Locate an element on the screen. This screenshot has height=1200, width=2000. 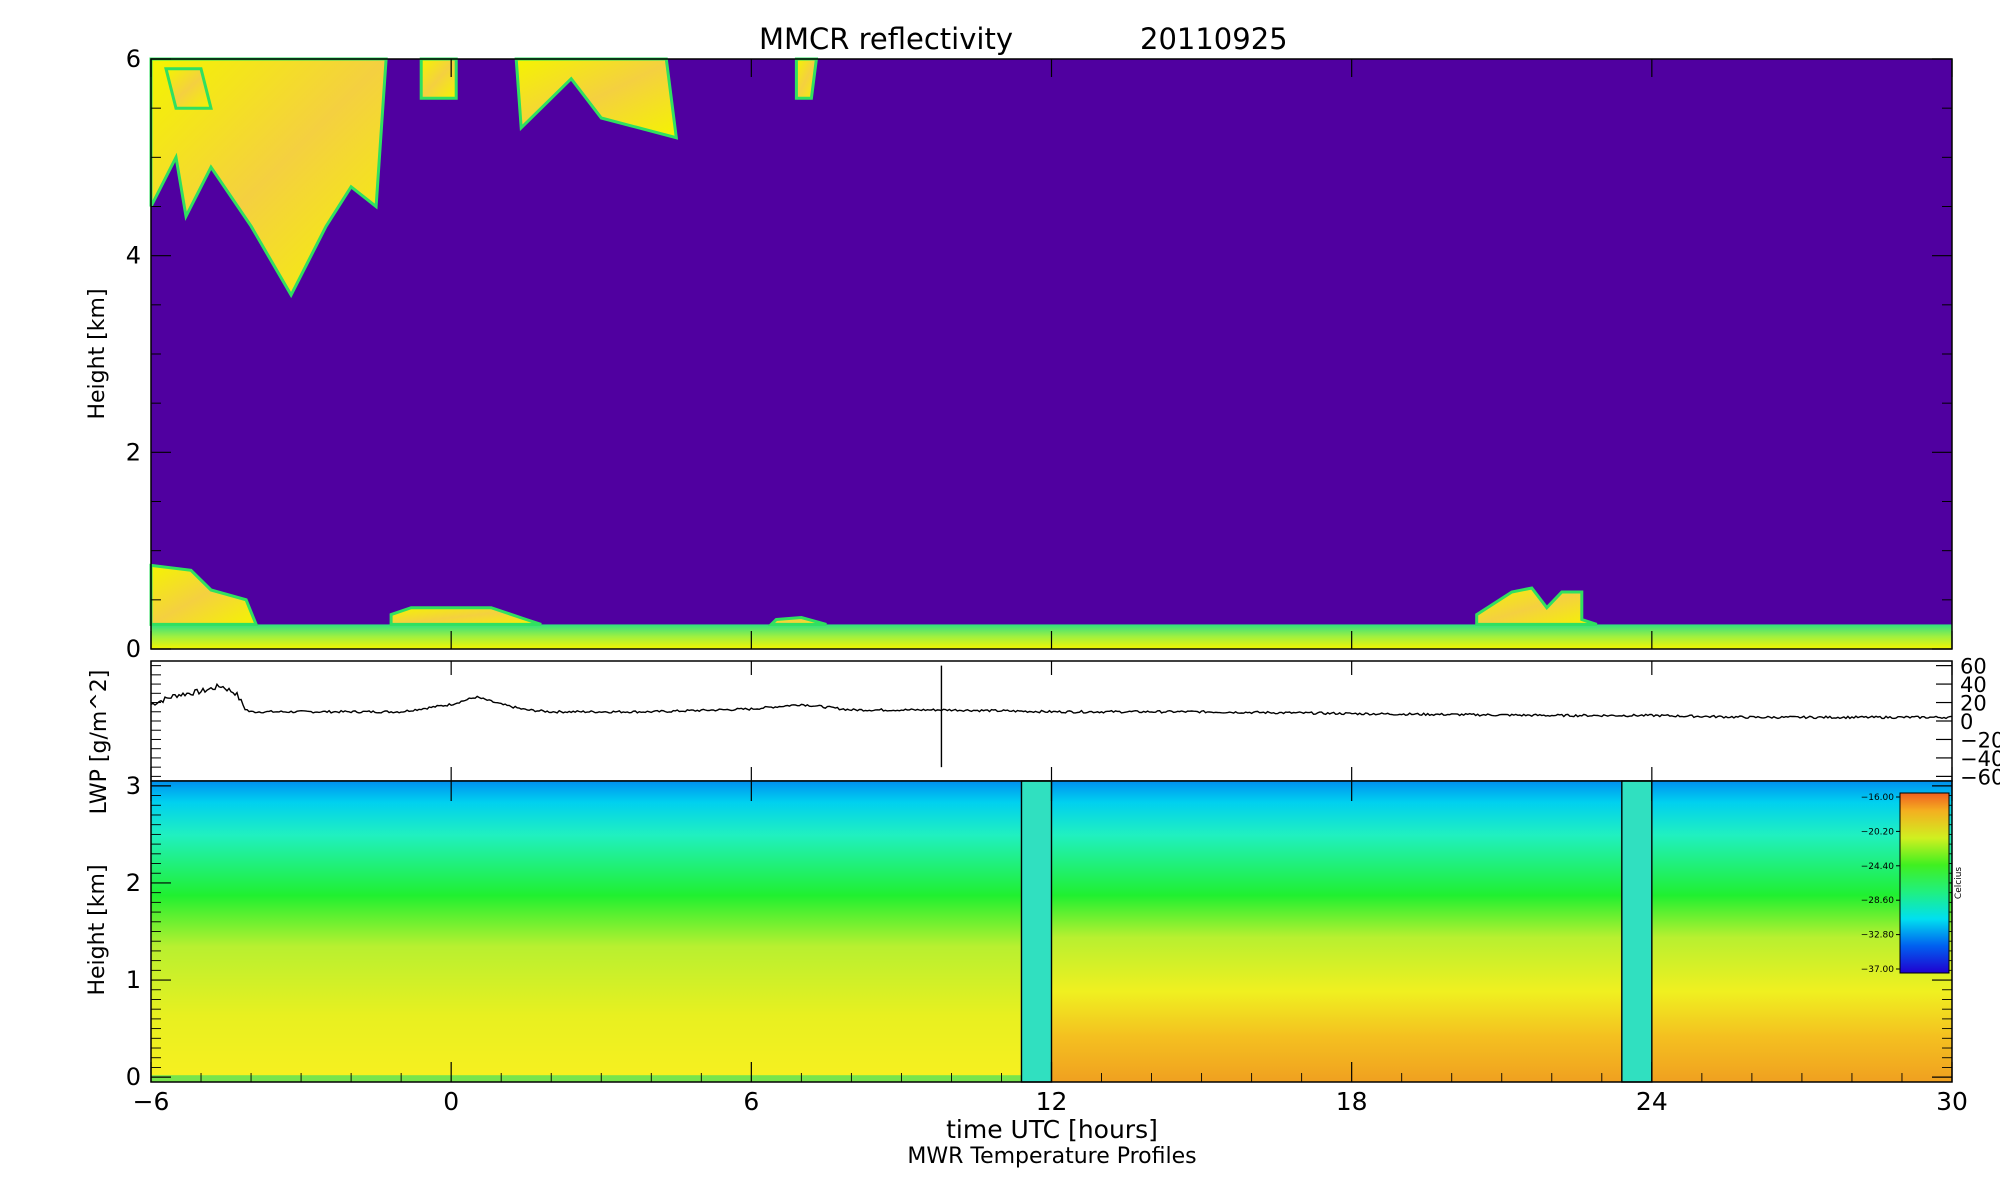
colorbar-tick-label-0: −16.00 is located at coordinates (1878, 798).